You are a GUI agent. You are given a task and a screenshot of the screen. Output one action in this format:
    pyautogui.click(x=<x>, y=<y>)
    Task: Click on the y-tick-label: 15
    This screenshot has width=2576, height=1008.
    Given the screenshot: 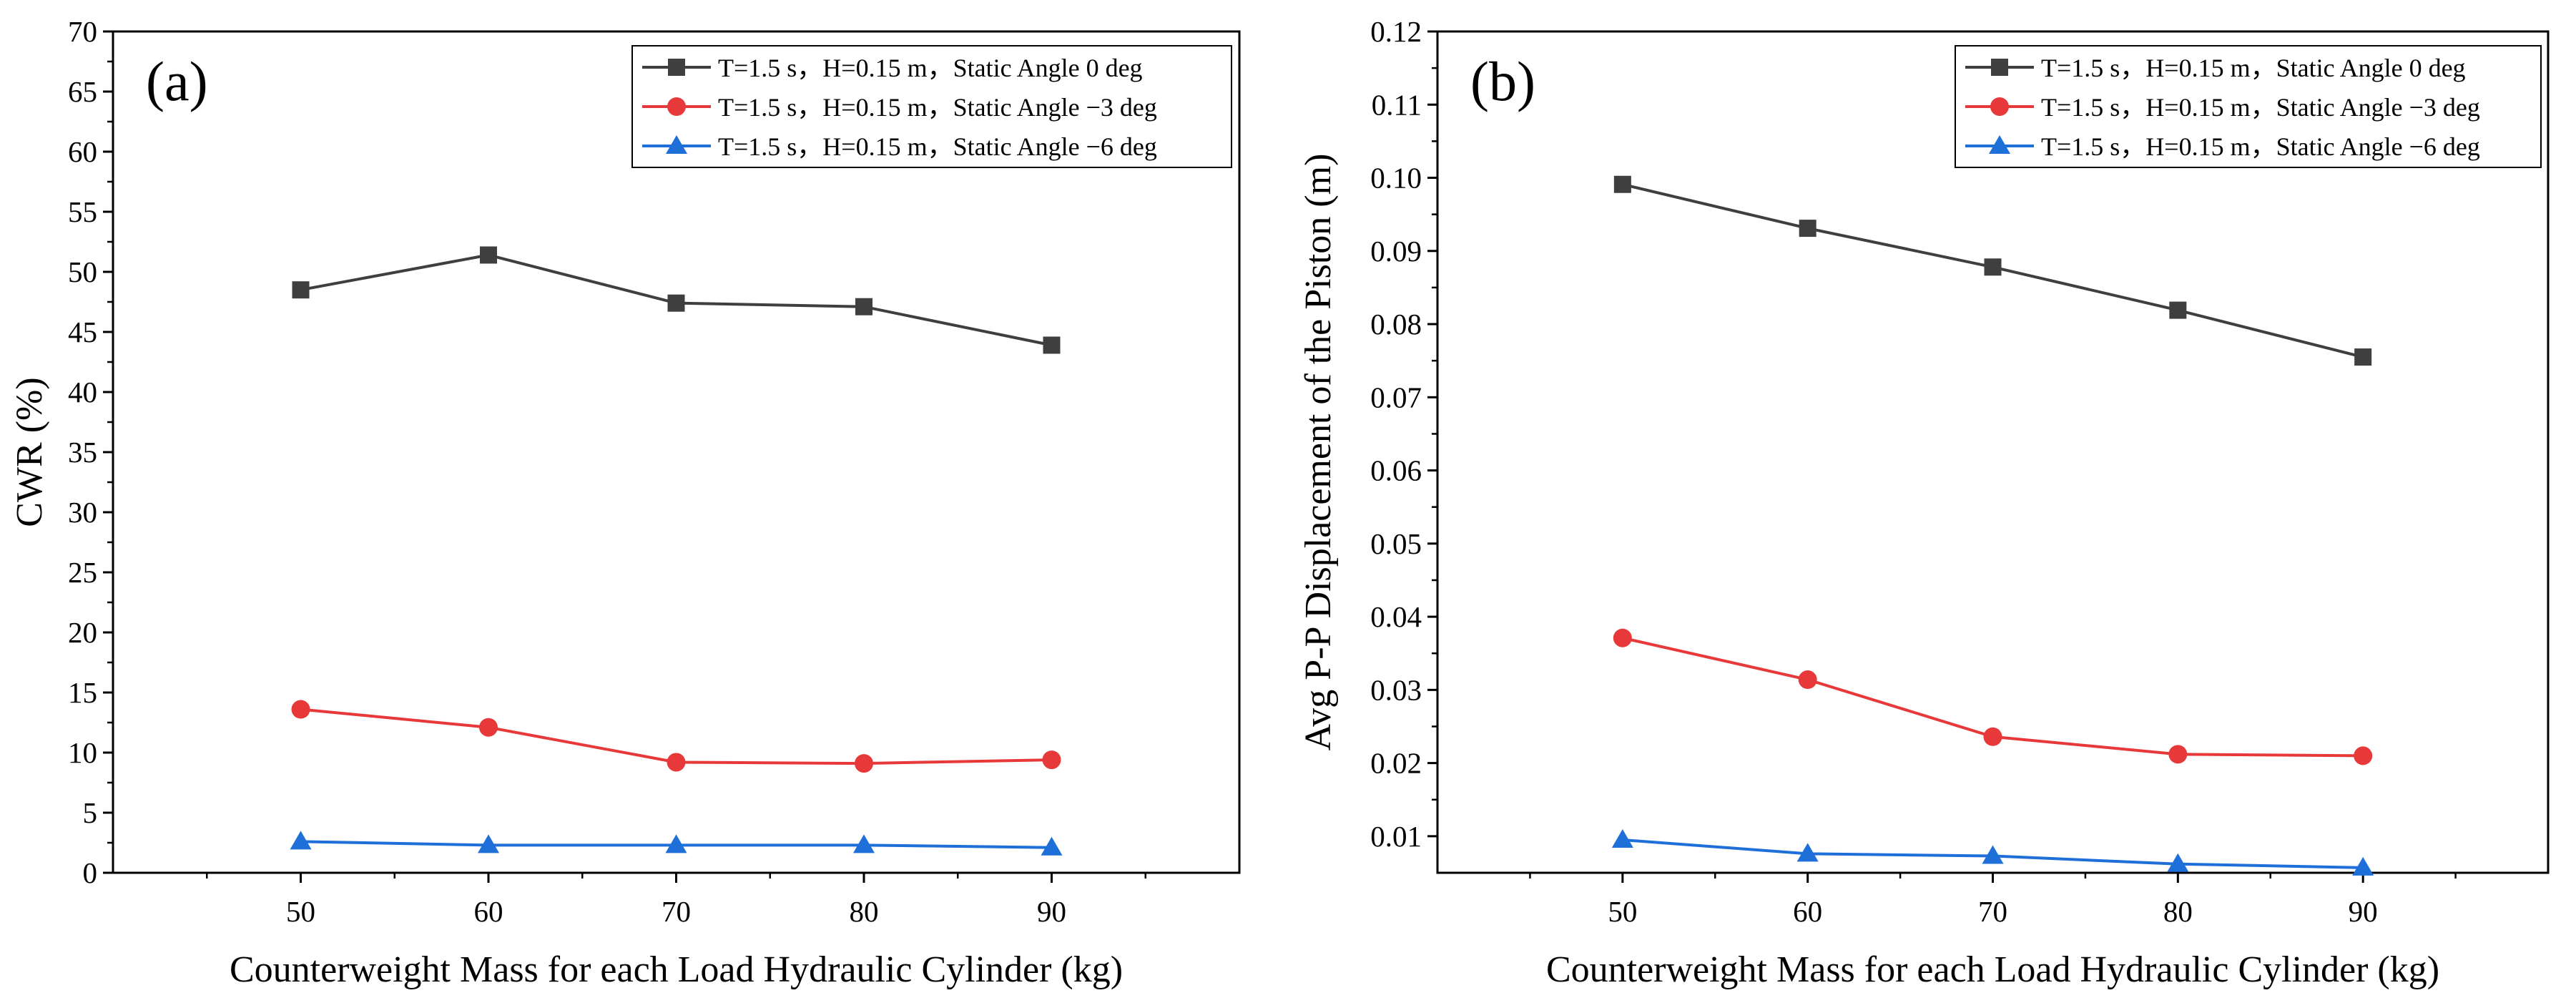 What is the action you would take?
    pyautogui.click(x=83, y=692)
    